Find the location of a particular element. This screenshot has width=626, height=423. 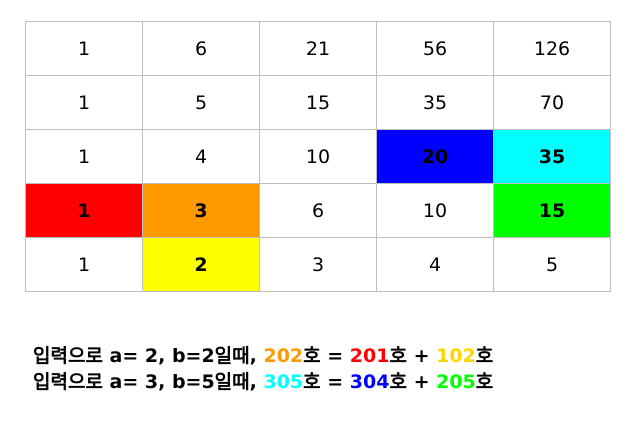

caption-1-prefix: 입력으로 a= 2, b=2일때, is located at coordinates (148, 356).